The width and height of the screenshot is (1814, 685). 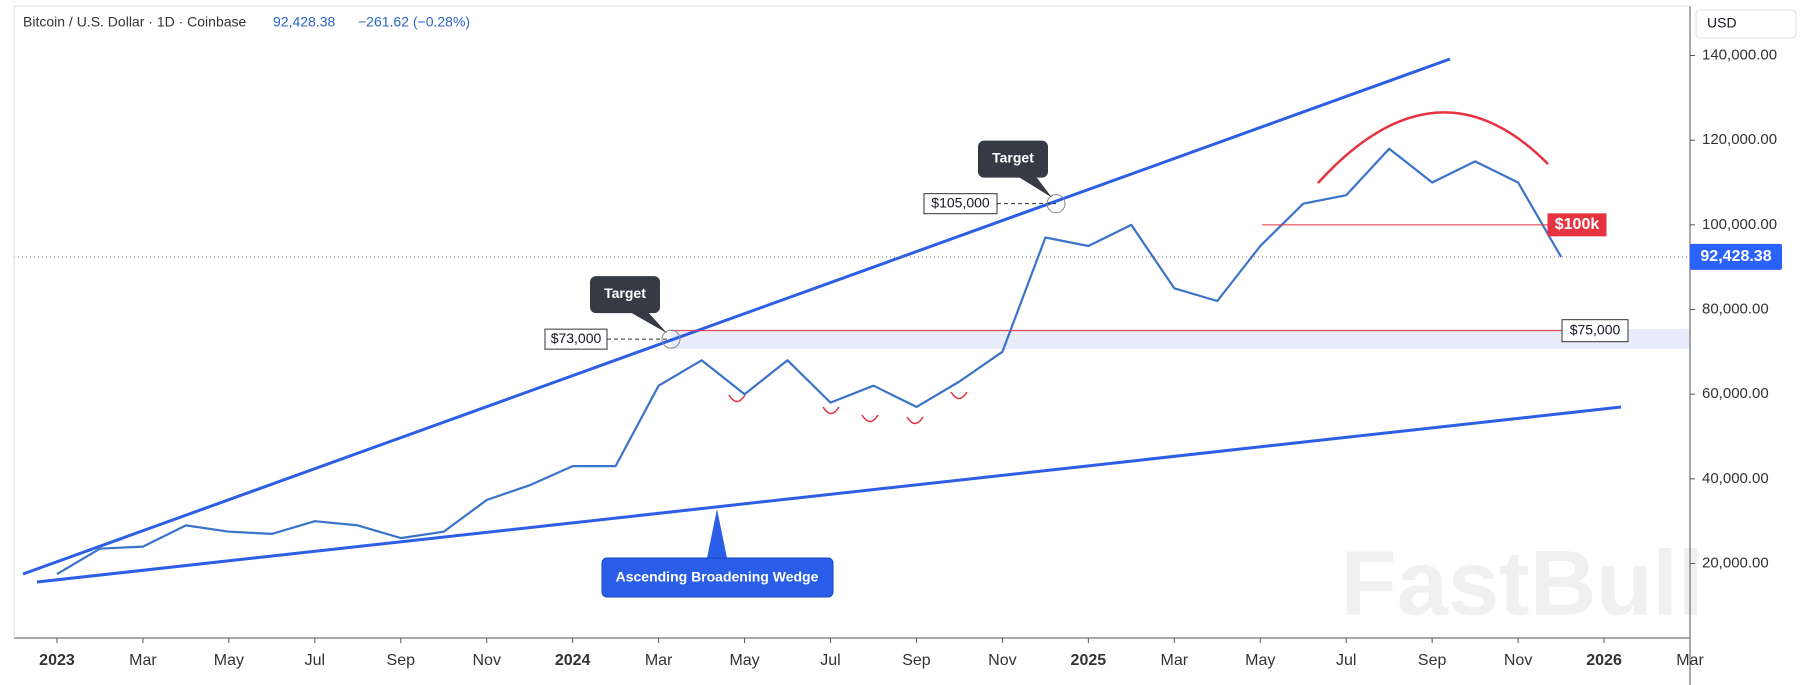 What do you see at coordinates (573, 660) in the screenshot?
I see `x-tick-label: 2024` at bounding box center [573, 660].